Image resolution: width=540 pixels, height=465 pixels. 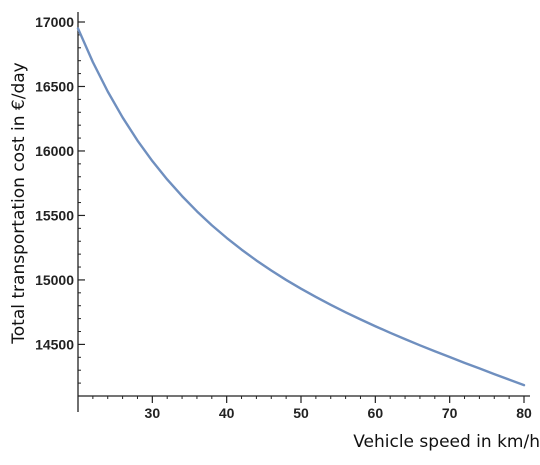 I want to click on y-tick-label: 15500, so click(x=54, y=215).